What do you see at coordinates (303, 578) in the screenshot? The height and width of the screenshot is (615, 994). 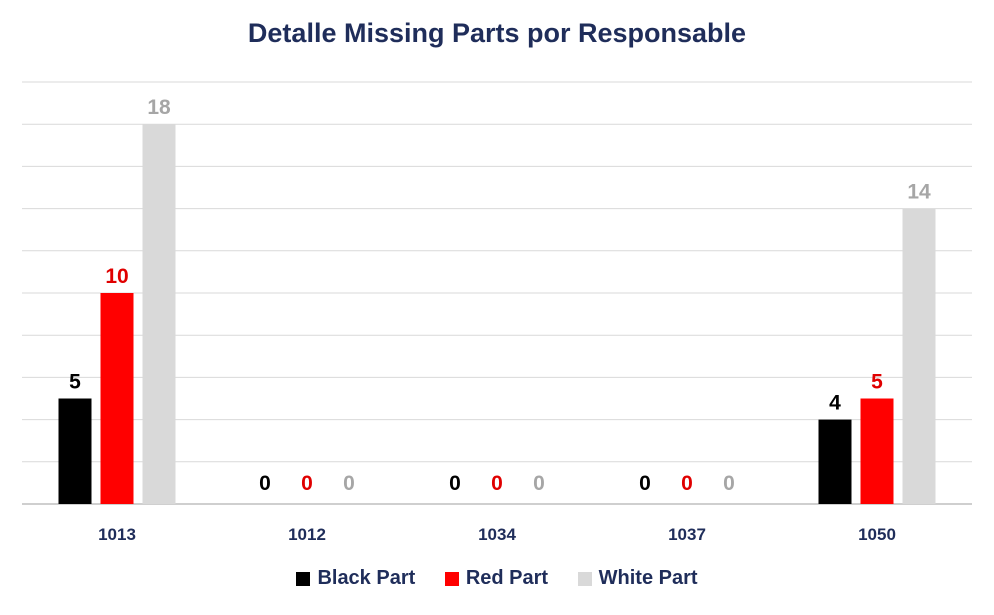 I see `legend-swatch-black-part` at bounding box center [303, 578].